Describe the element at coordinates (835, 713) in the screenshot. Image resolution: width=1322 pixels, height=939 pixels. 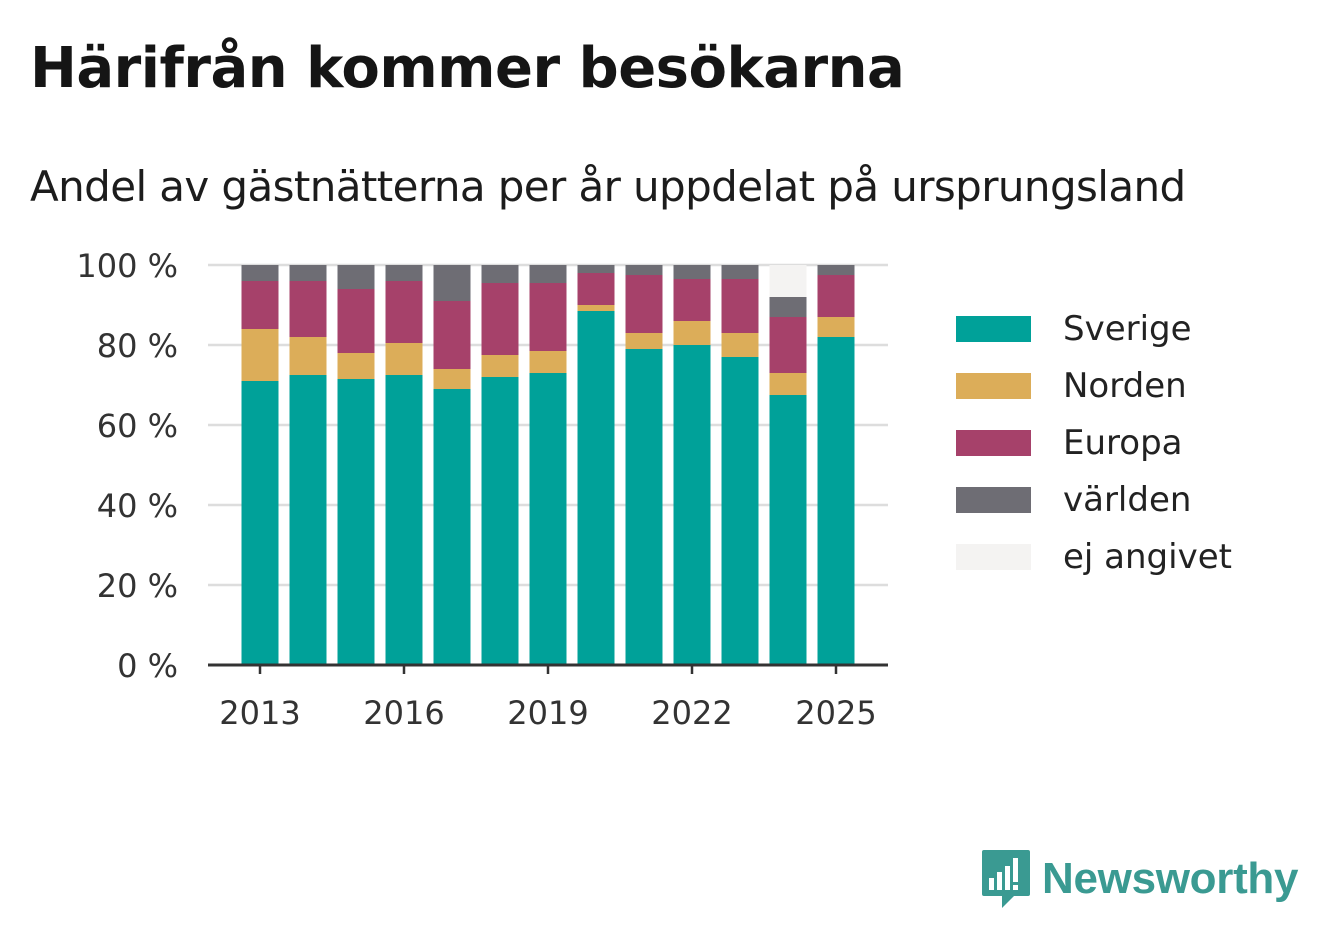
I see `x-tick-label: 2025` at that location.